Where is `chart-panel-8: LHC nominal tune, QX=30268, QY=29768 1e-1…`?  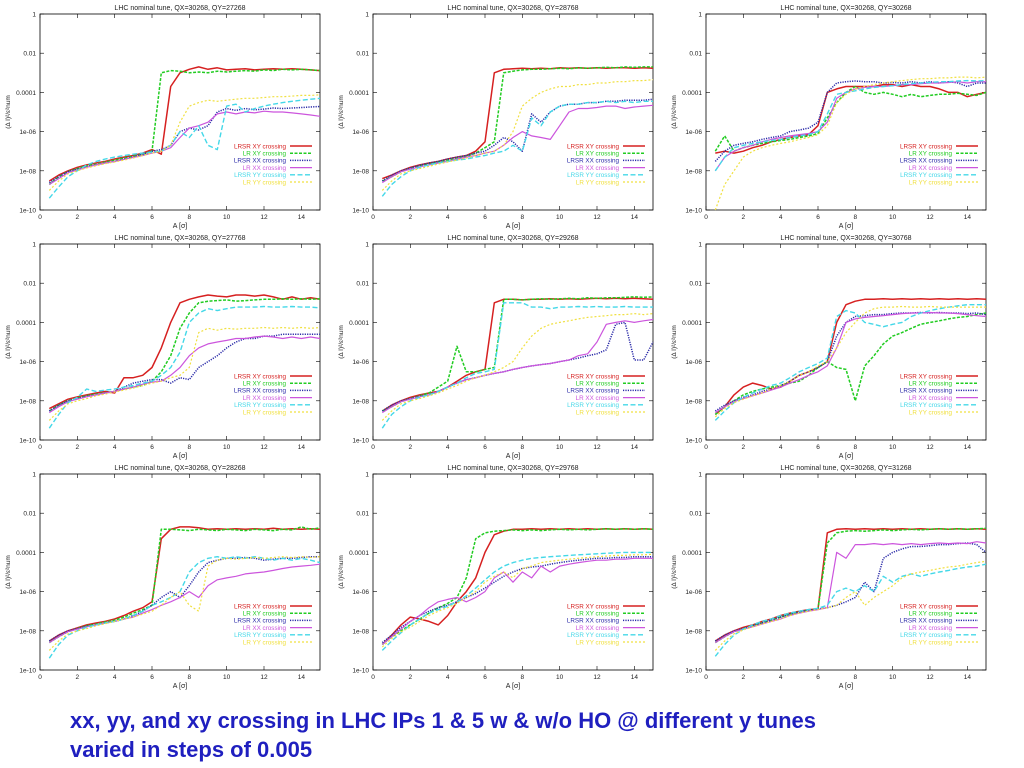 chart-panel-8: LHC nominal tune, QX=30268, QY=29768 1e-1… is located at coordinates (496, 577).